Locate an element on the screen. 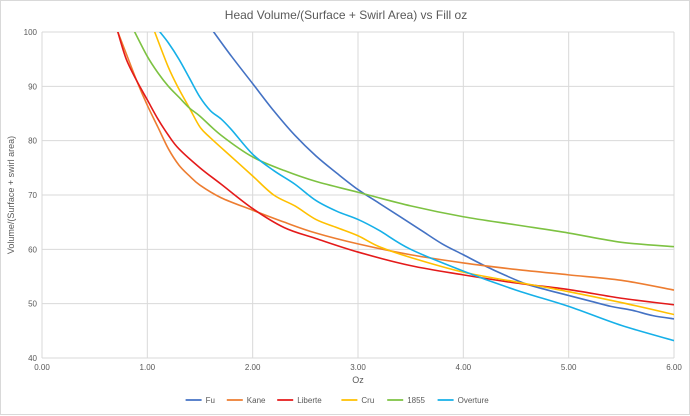  y-tick-label: 60 is located at coordinates (32, 249).